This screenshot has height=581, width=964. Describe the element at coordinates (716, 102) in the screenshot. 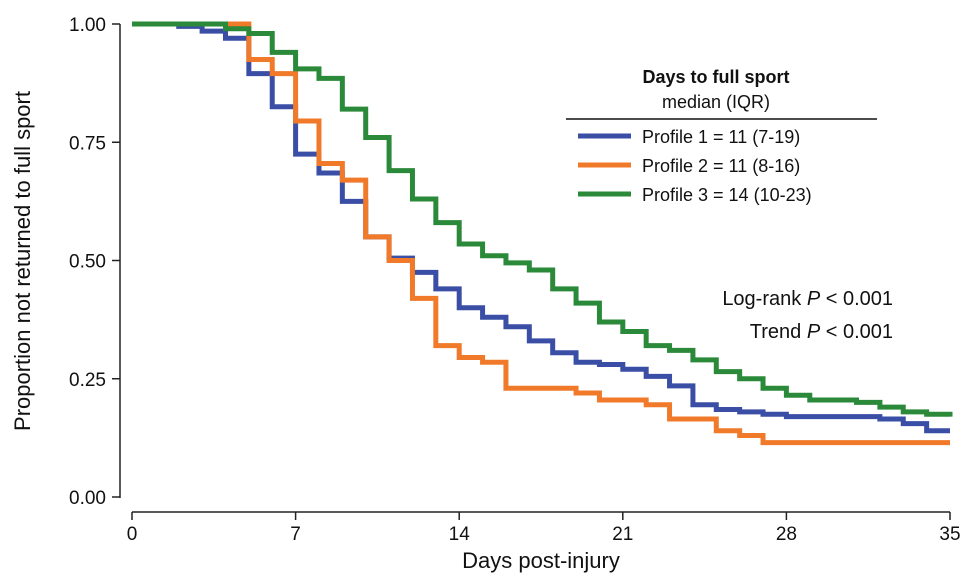

I see `legend-subtitle: median (IQR)` at that location.